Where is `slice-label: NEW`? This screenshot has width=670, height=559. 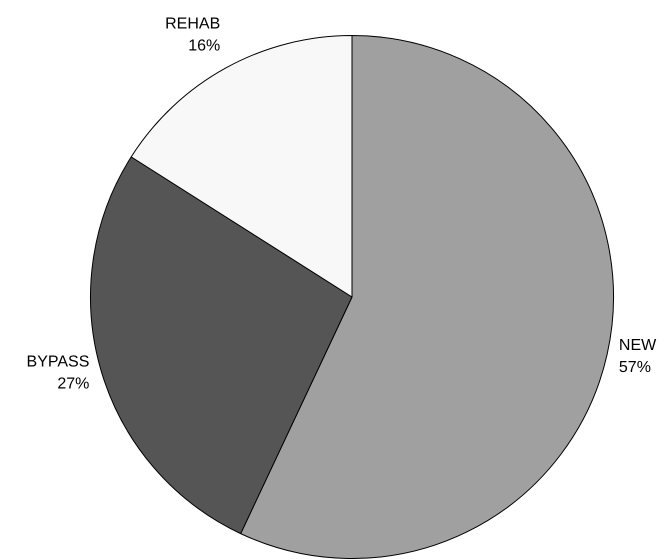 slice-label: NEW is located at coordinates (638, 345).